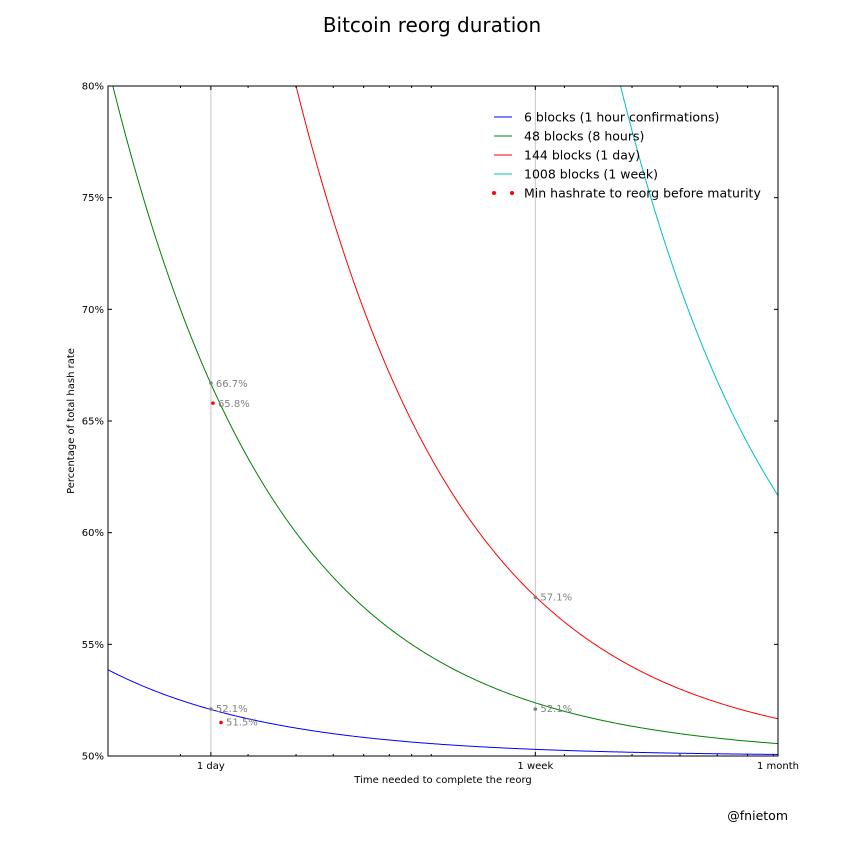 Image resolution: width=864 pixels, height=864 pixels. Describe the element at coordinates (582, 155) in the screenshot. I see `legend-entry-144-blocks: 144 blocks (1 day)` at that location.